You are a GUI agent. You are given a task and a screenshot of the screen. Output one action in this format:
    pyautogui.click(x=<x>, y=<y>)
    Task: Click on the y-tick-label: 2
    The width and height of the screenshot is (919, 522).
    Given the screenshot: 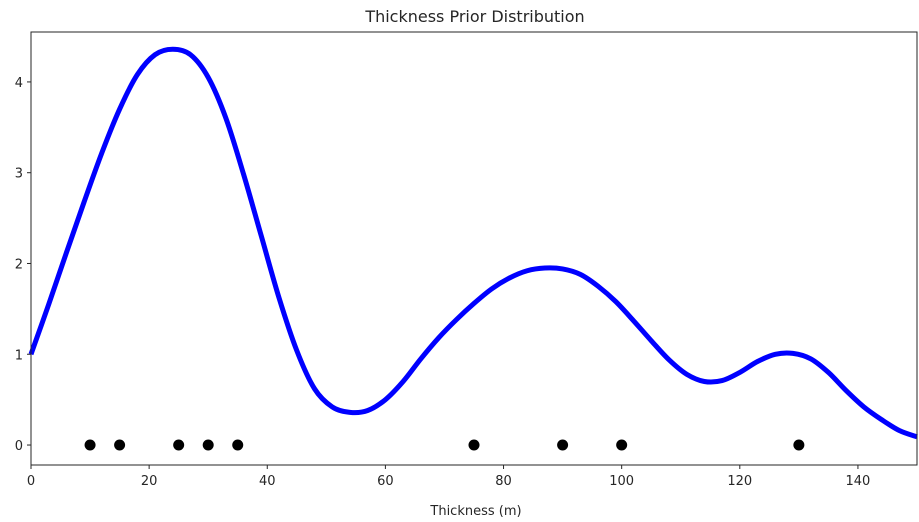 What is the action you would take?
    pyautogui.click(x=19, y=264)
    